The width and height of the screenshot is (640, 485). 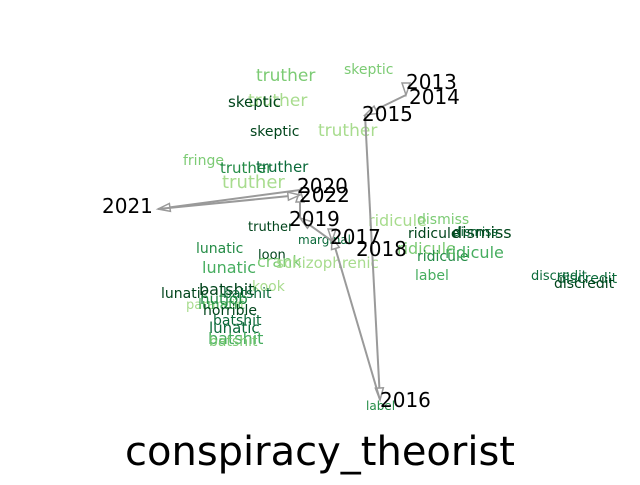 I want to click on year-label: 2015, so click(x=387, y=114).